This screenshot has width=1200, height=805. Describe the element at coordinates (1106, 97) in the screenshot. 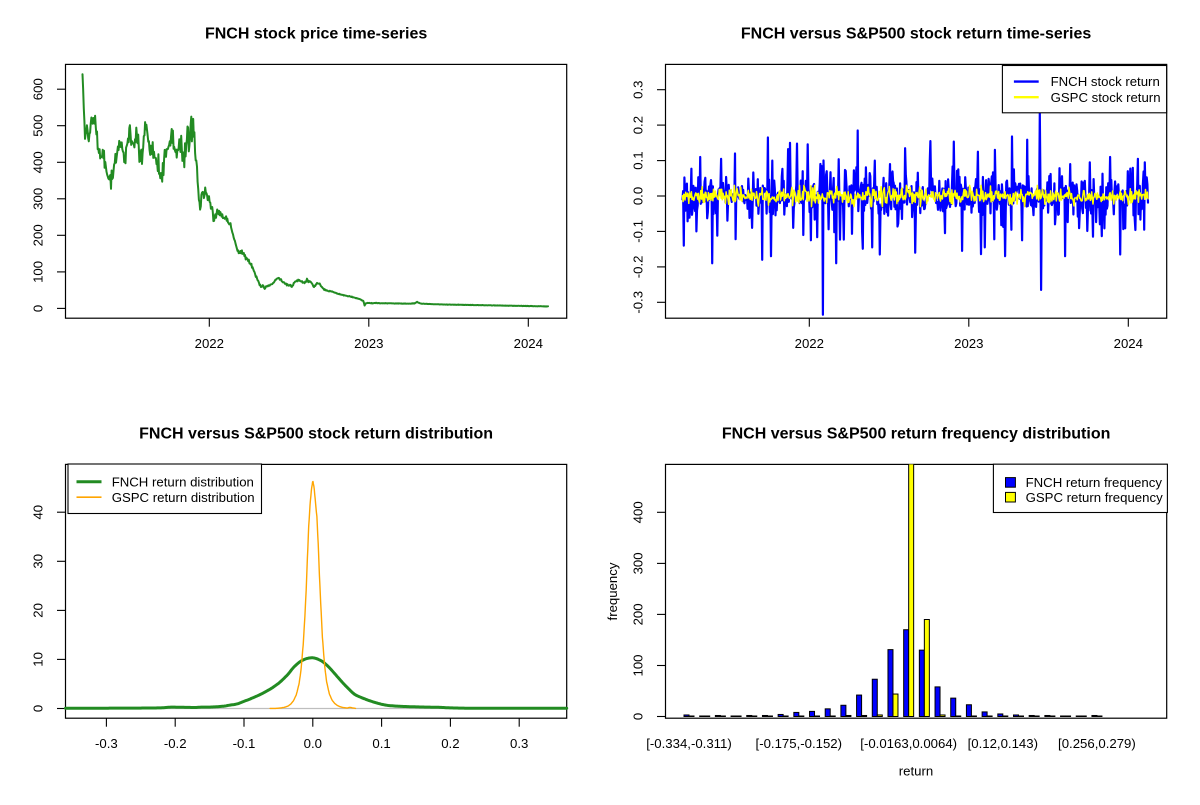

I see `svg-text: GSPC stock return` at that location.